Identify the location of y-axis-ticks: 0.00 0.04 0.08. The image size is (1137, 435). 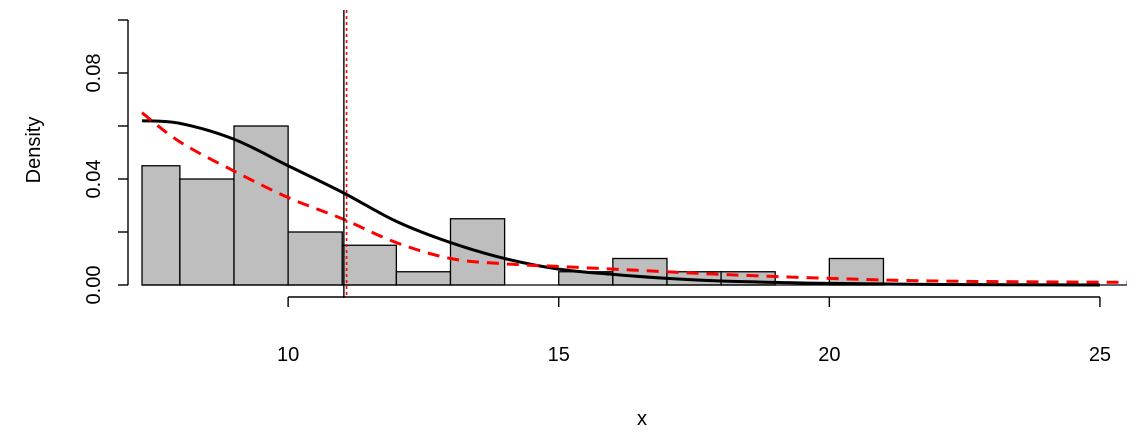
(105, 162).